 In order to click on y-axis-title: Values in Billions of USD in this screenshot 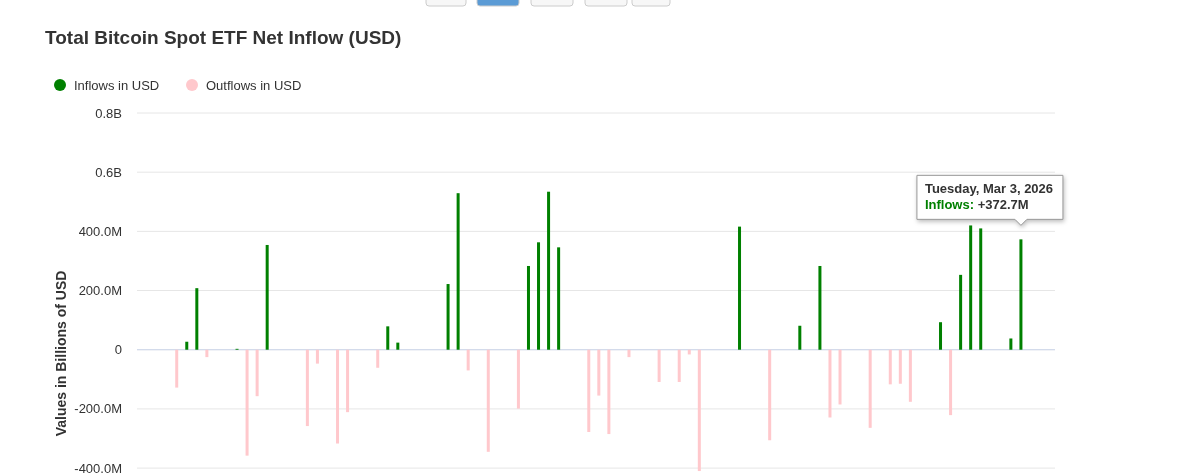, I will do `click(61, 353)`.